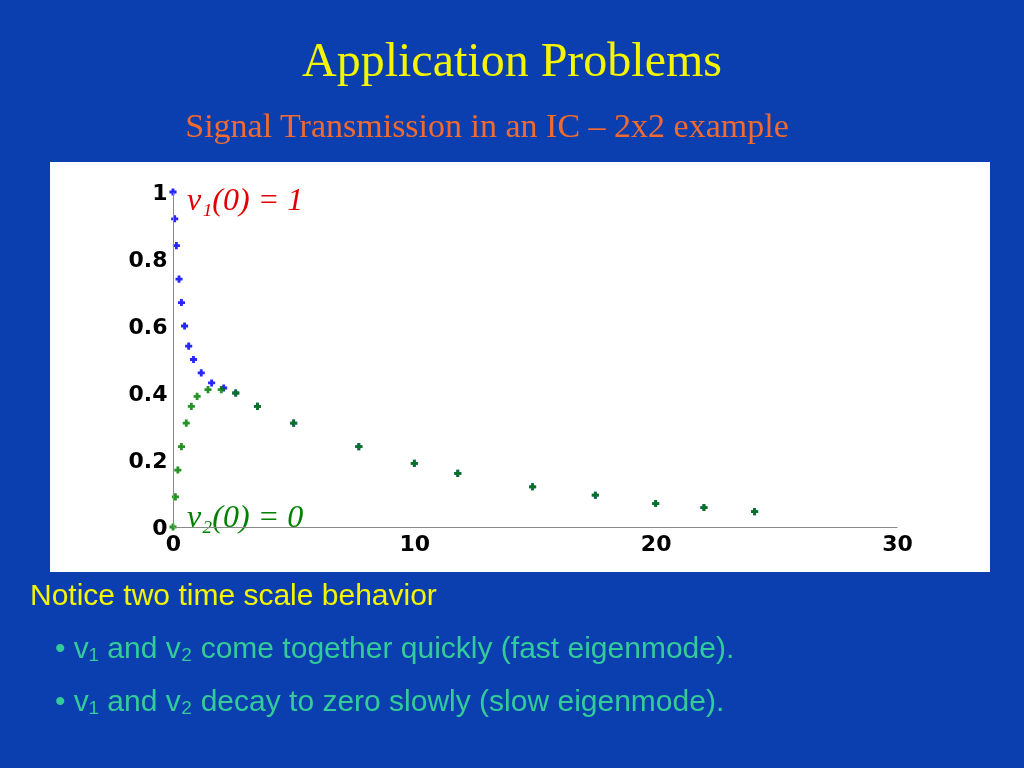  What do you see at coordinates (512, 59) in the screenshot?
I see `chart-title: Application Problems` at bounding box center [512, 59].